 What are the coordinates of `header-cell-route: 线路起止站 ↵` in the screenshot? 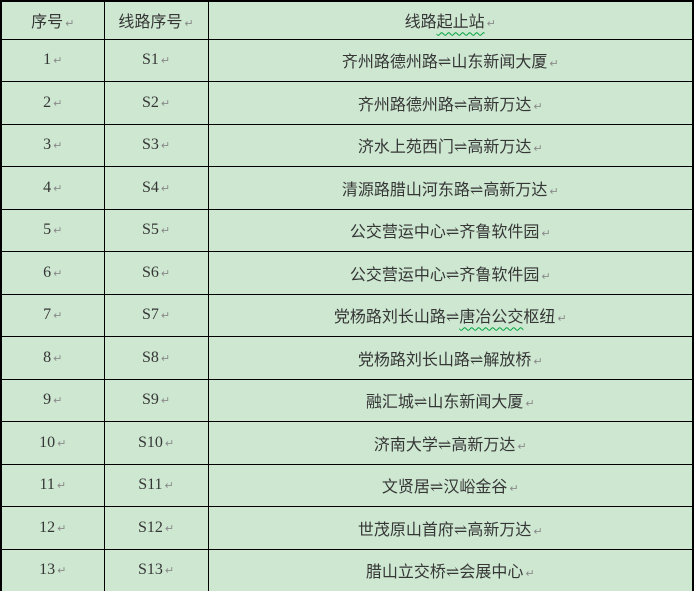 It's located at (450, 20).